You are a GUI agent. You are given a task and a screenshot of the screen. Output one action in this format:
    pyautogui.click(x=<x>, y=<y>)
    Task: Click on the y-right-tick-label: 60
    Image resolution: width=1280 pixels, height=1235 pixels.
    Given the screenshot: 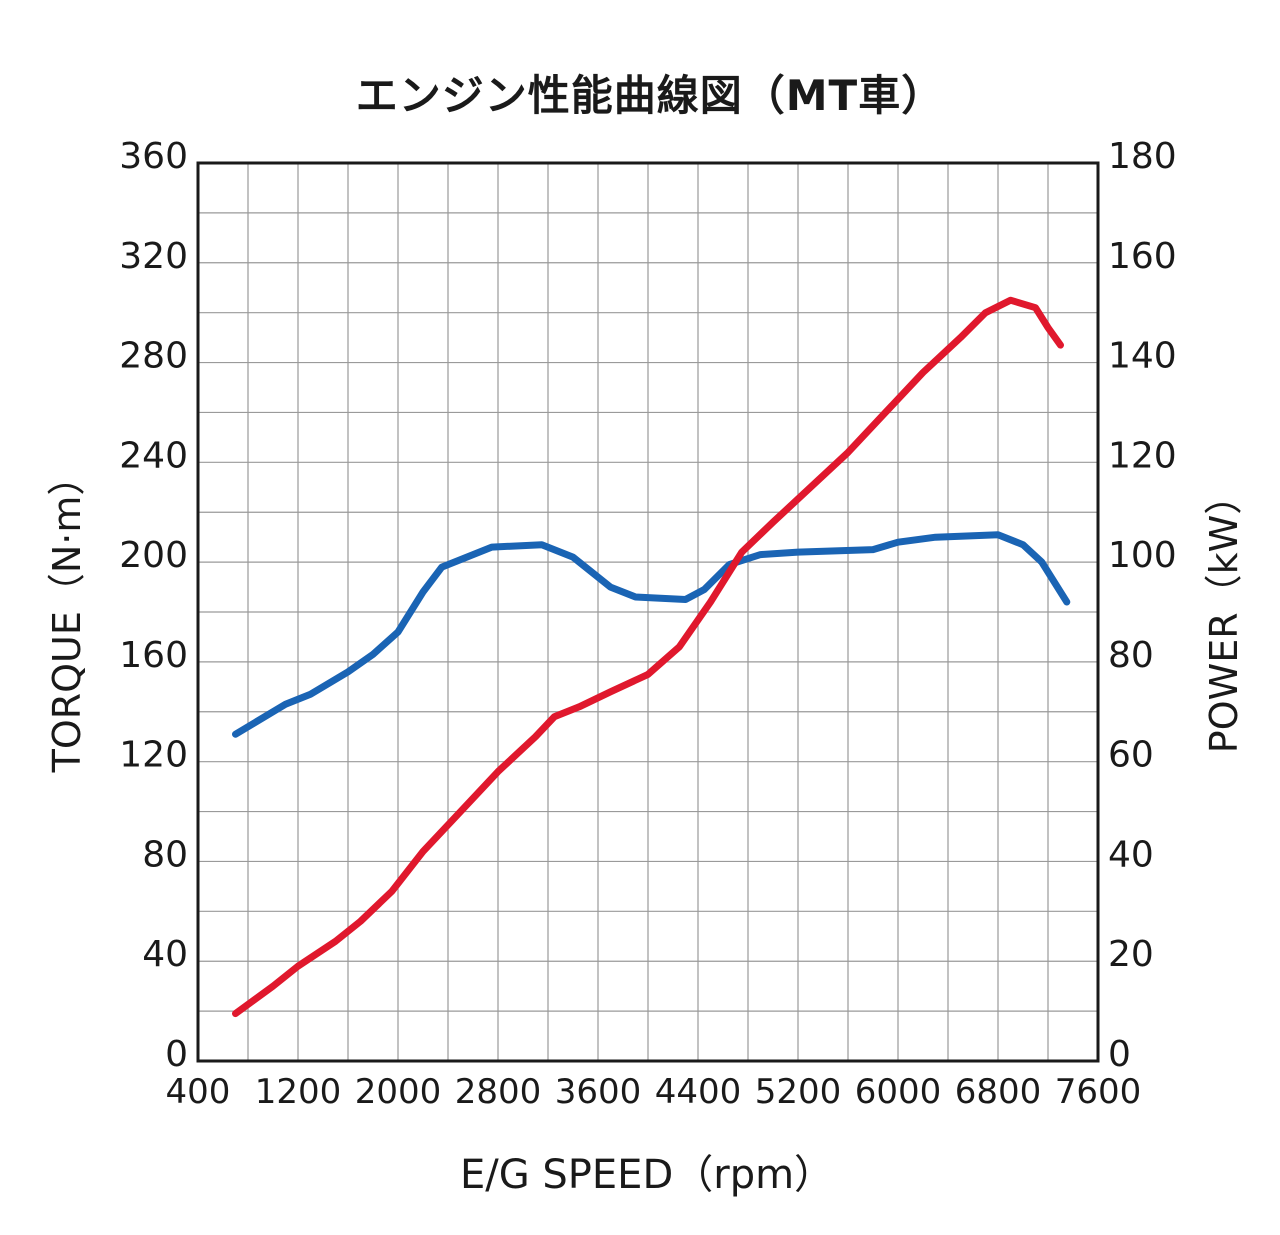 What is the action you would take?
    pyautogui.click(x=1131, y=755)
    